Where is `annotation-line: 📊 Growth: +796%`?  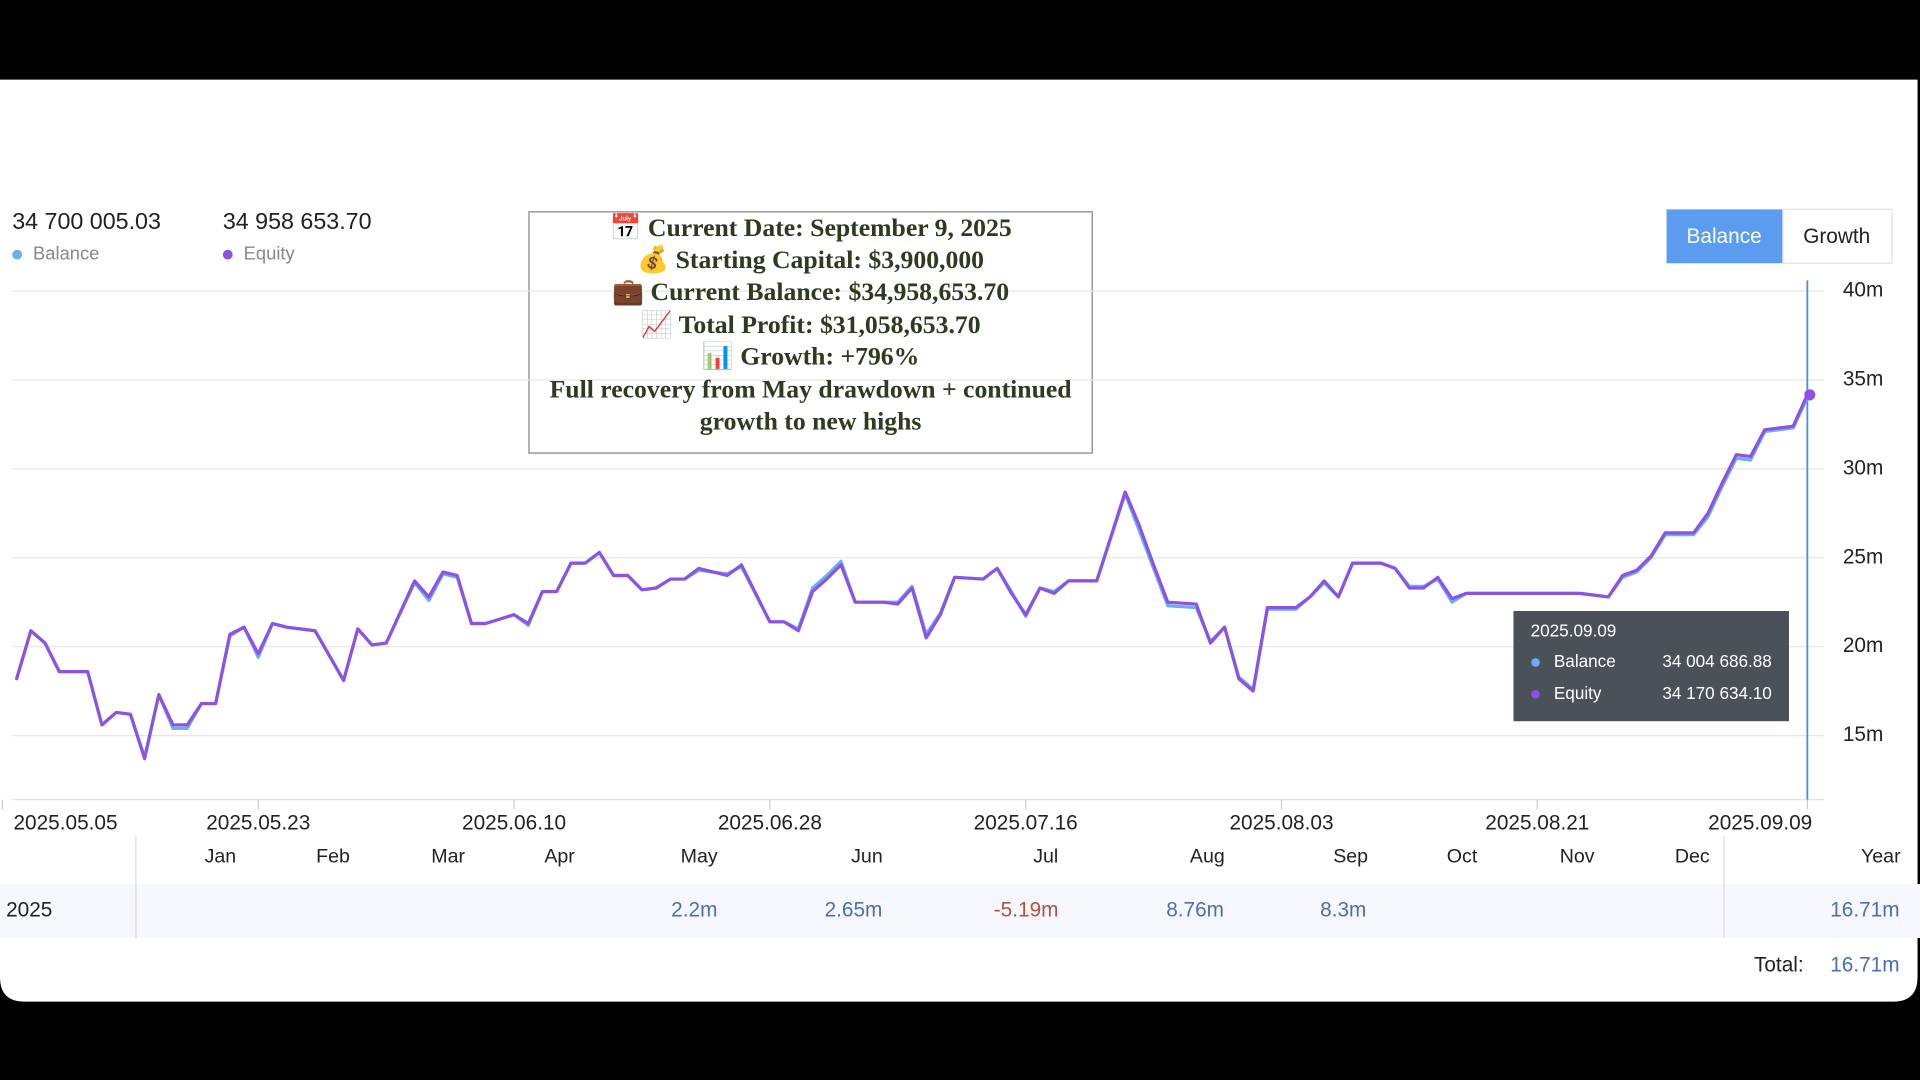
annotation-line: 📊 Growth: +796% is located at coordinates (811, 356).